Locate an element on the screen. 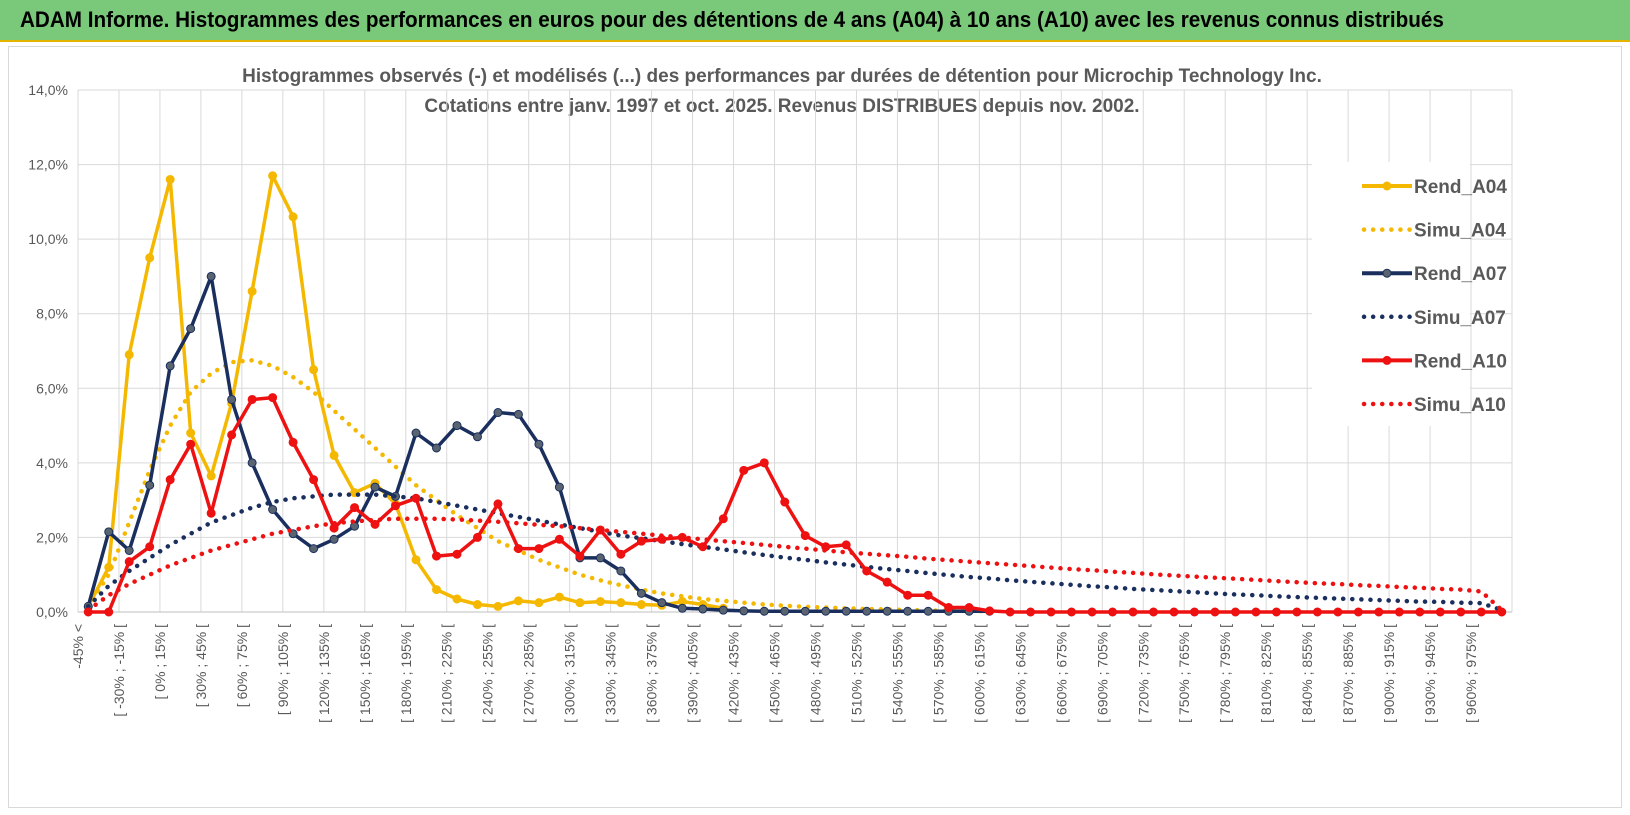  x-tick-label: [ -30% ; -15% [ is located at coordinates (119, 670).